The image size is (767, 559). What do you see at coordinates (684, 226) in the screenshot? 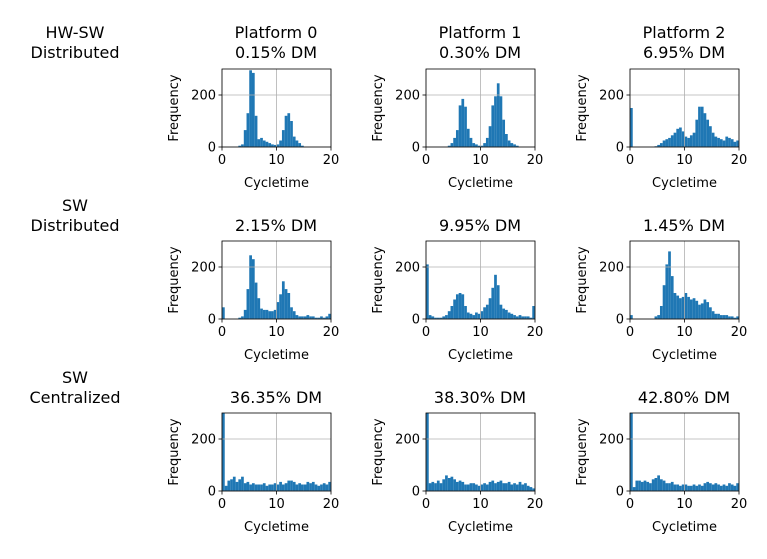
I see `subplot-title: 1.45% DM` at bounding box center [684, 226].